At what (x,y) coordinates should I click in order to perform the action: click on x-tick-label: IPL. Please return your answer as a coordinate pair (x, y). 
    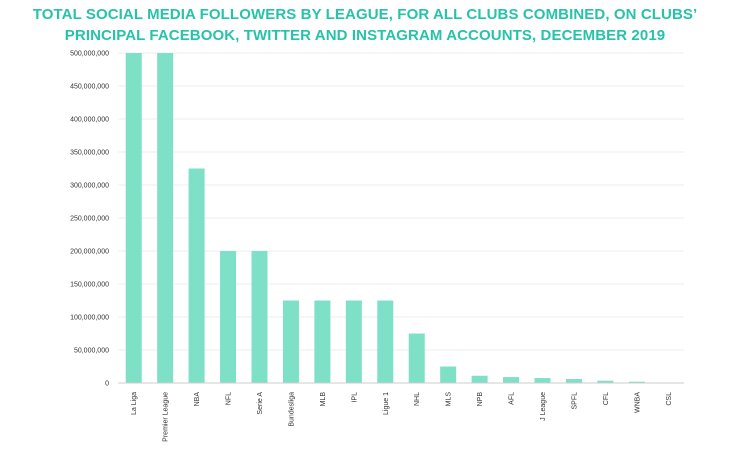
    Looking at the image, I should click on (354, 397).